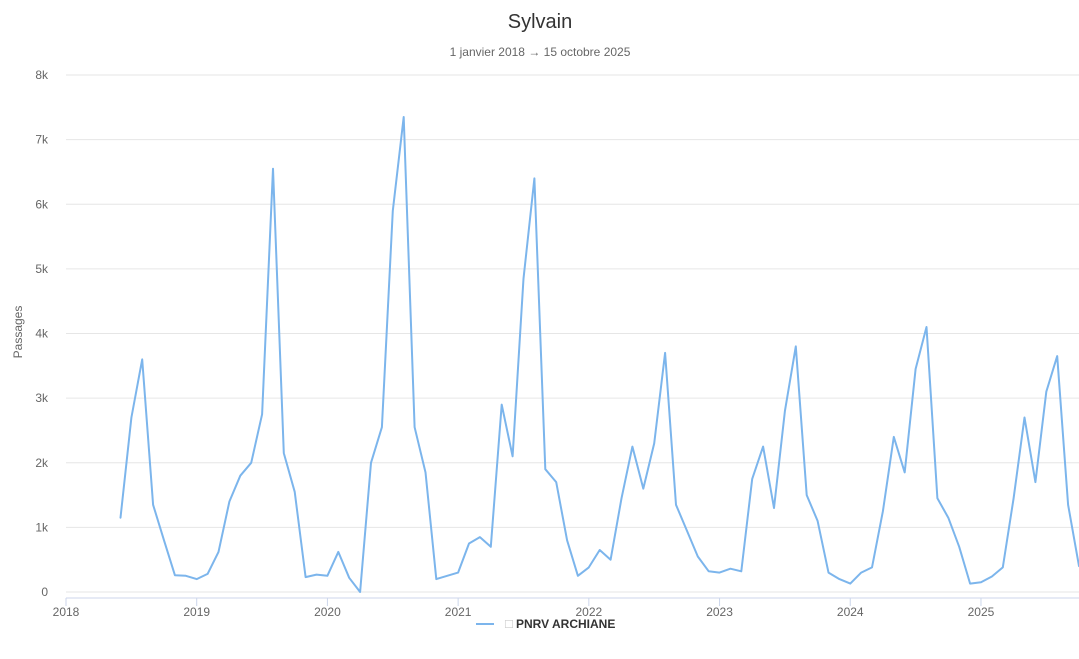 This screenshot has height=659, width=1079. Describe the element at coordinates (524, 608) in the screenshot. I see `x-axis-ticks: 2018 2019 2020 2021 2022 2023 2024 2025` at that location.